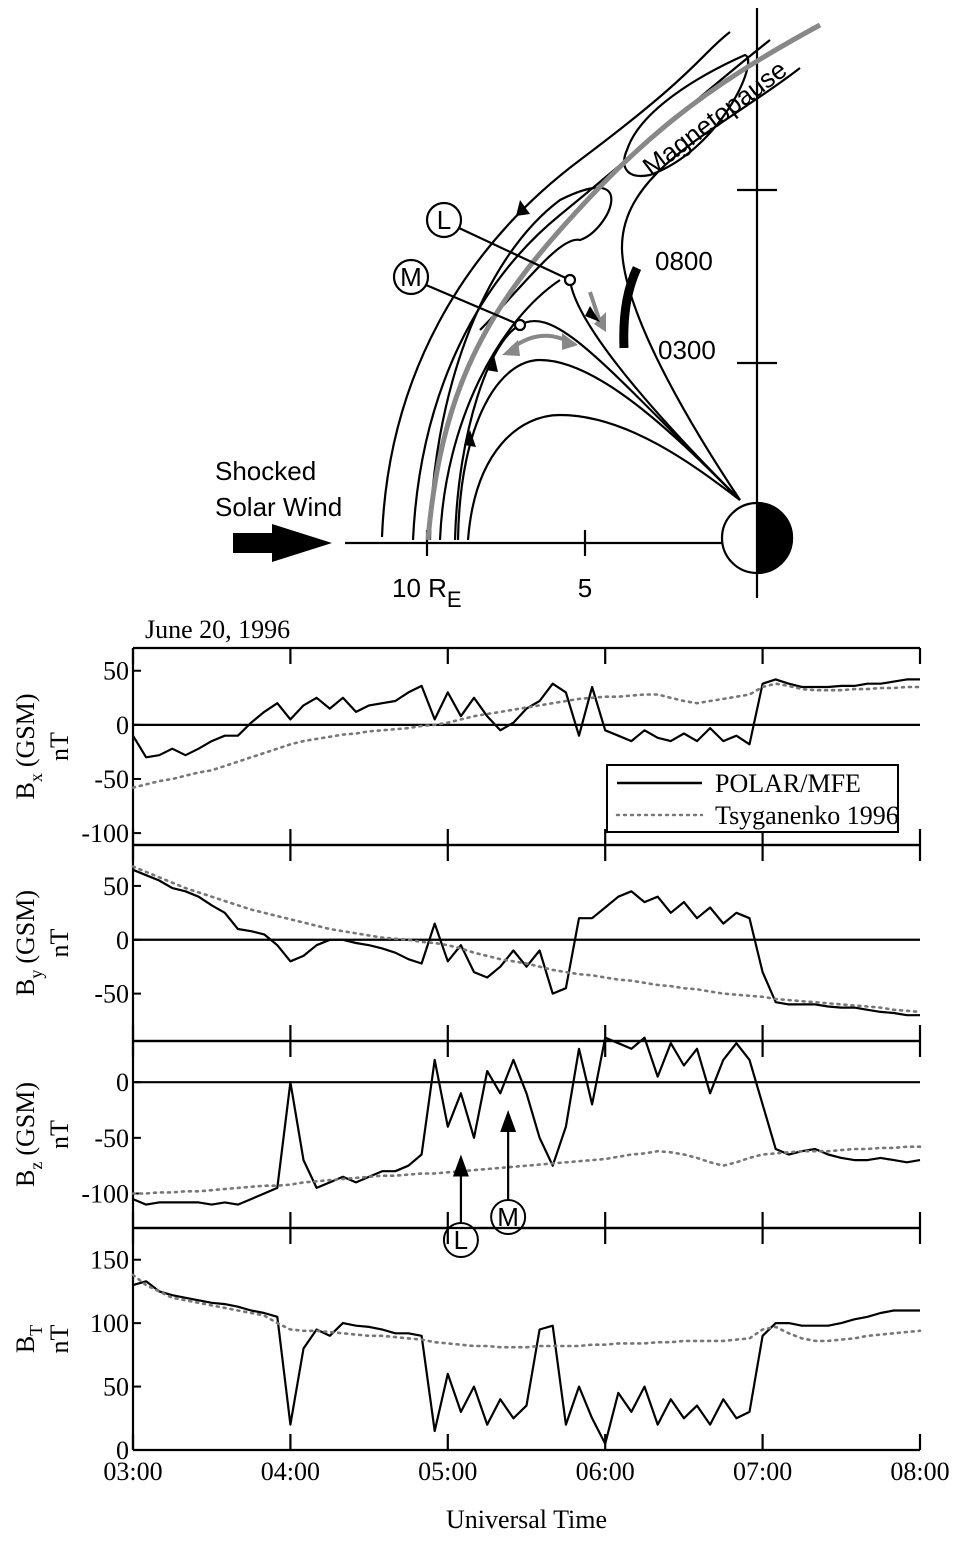 Image resolution: width=963 pixels, height=1542 pixels. I want to click on legend-label: POLAR/MFE, so click(788, 783).